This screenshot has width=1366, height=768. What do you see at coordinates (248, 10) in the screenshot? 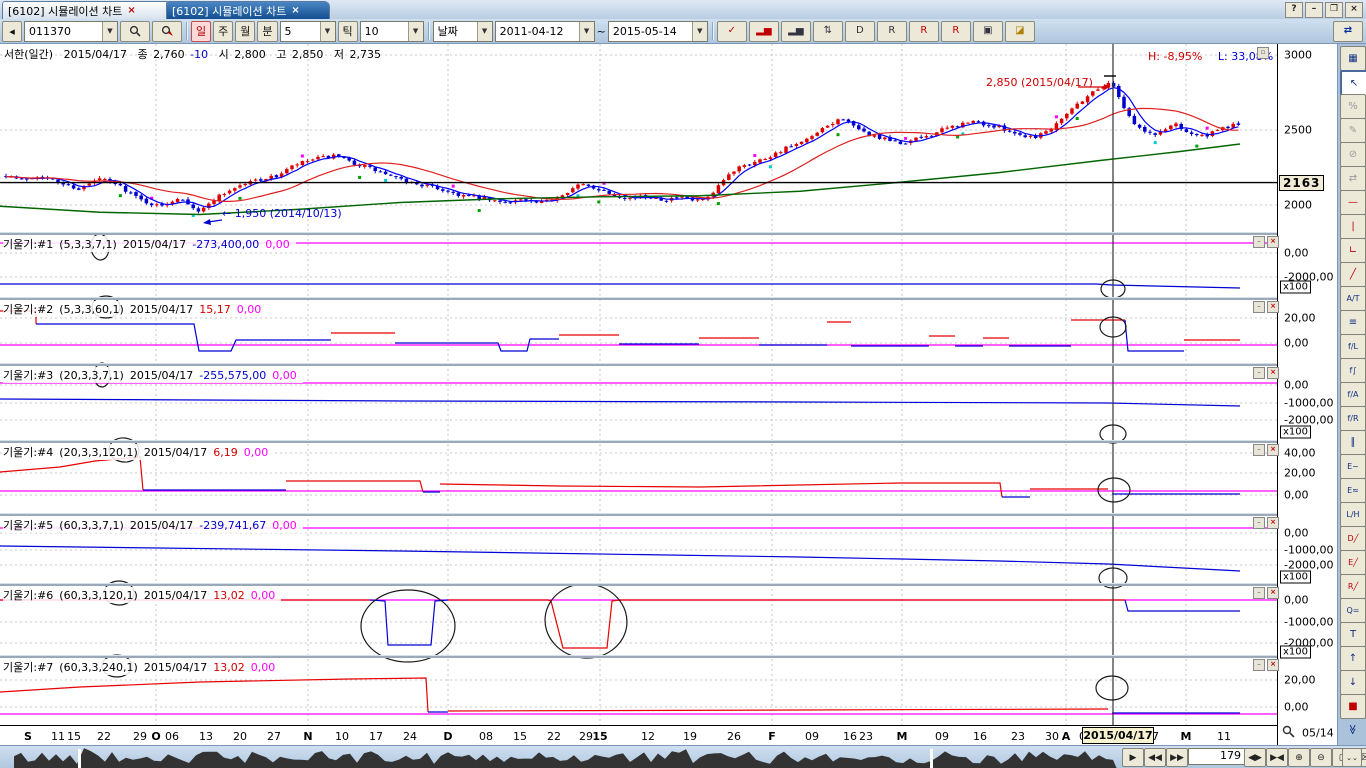
I see `tab-simulation-chart-2: [6102] 시뮬레이션 차트 ×` at bounding box center [248, 10].